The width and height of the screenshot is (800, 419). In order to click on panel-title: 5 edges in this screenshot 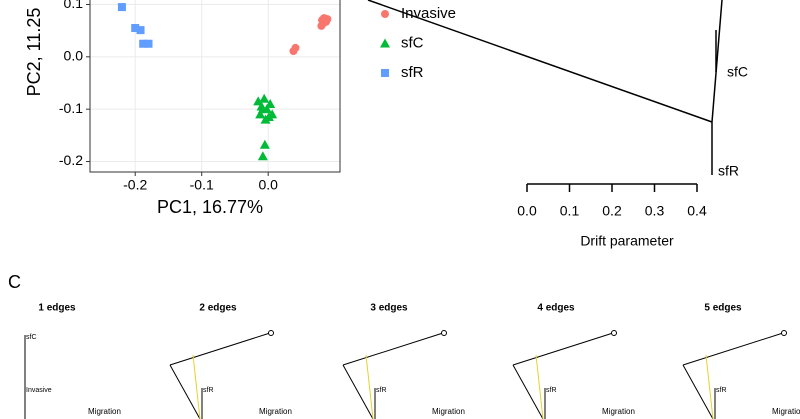, I will do `click(723, 308)`.